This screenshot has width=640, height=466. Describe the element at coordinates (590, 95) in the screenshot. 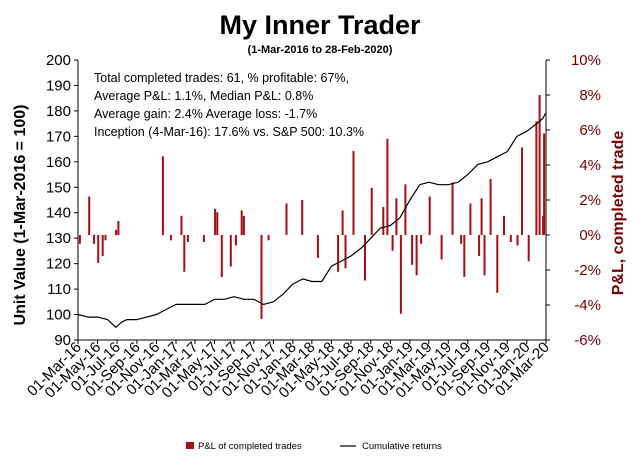

I see `tick-label: 8%` at that location.